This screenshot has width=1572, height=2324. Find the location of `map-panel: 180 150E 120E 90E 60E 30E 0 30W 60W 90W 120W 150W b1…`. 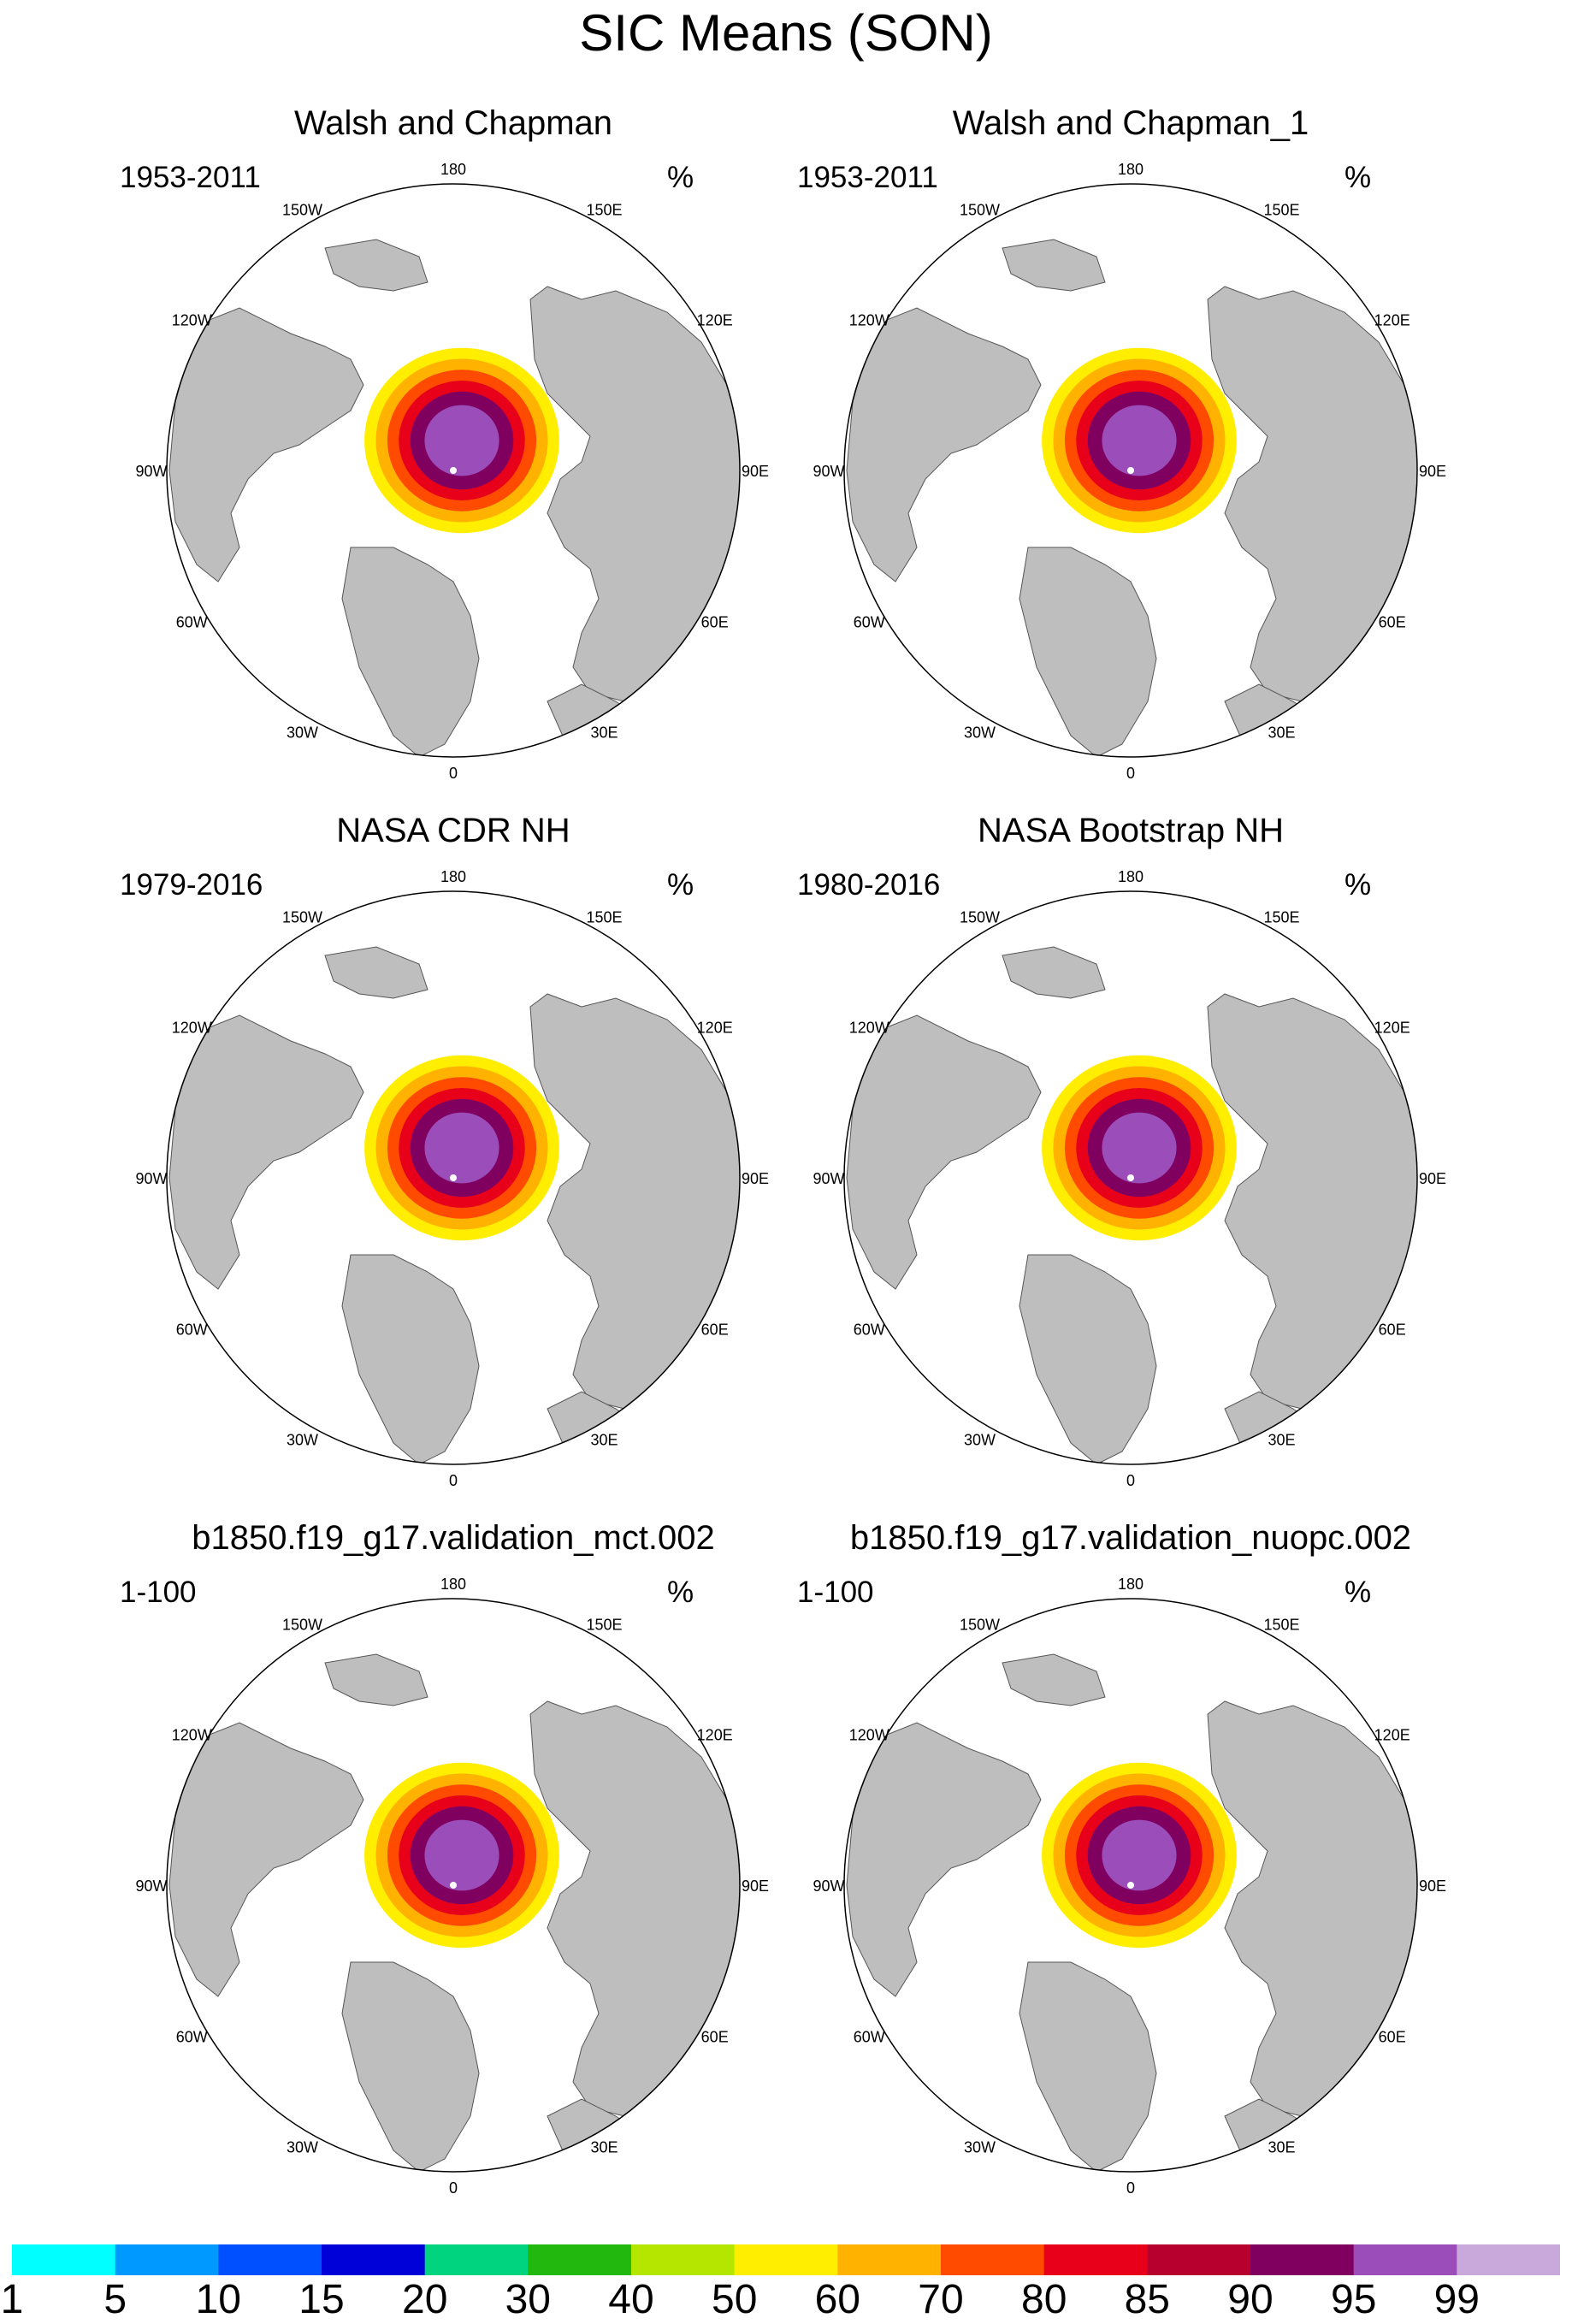

map-panel: 180 150E 120E 90E 60E 30E 0 30W 60W 90W 120W 150W b1… is located at coordinates (453, 1872).